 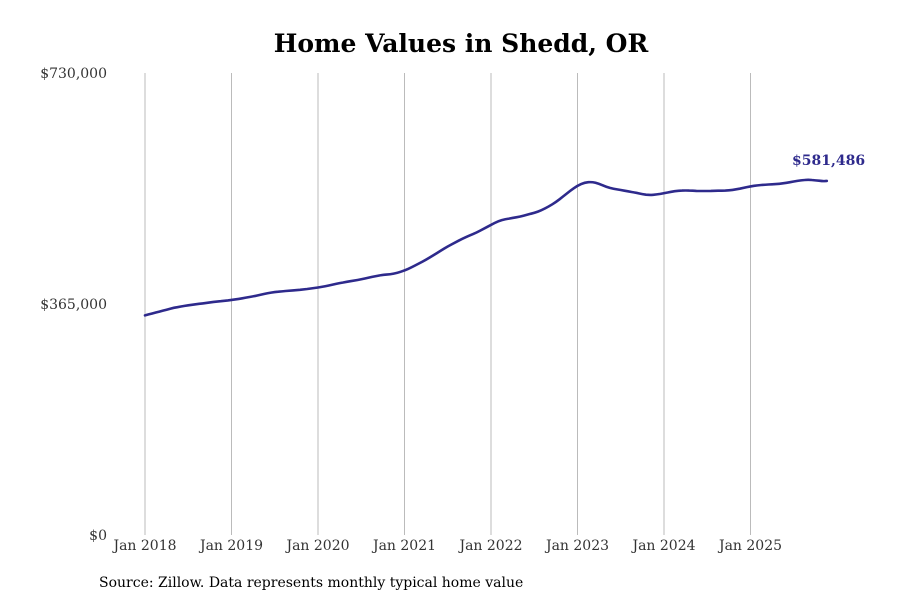 I want to click on end-value-label: $581,486, so click(x=828, y=161).